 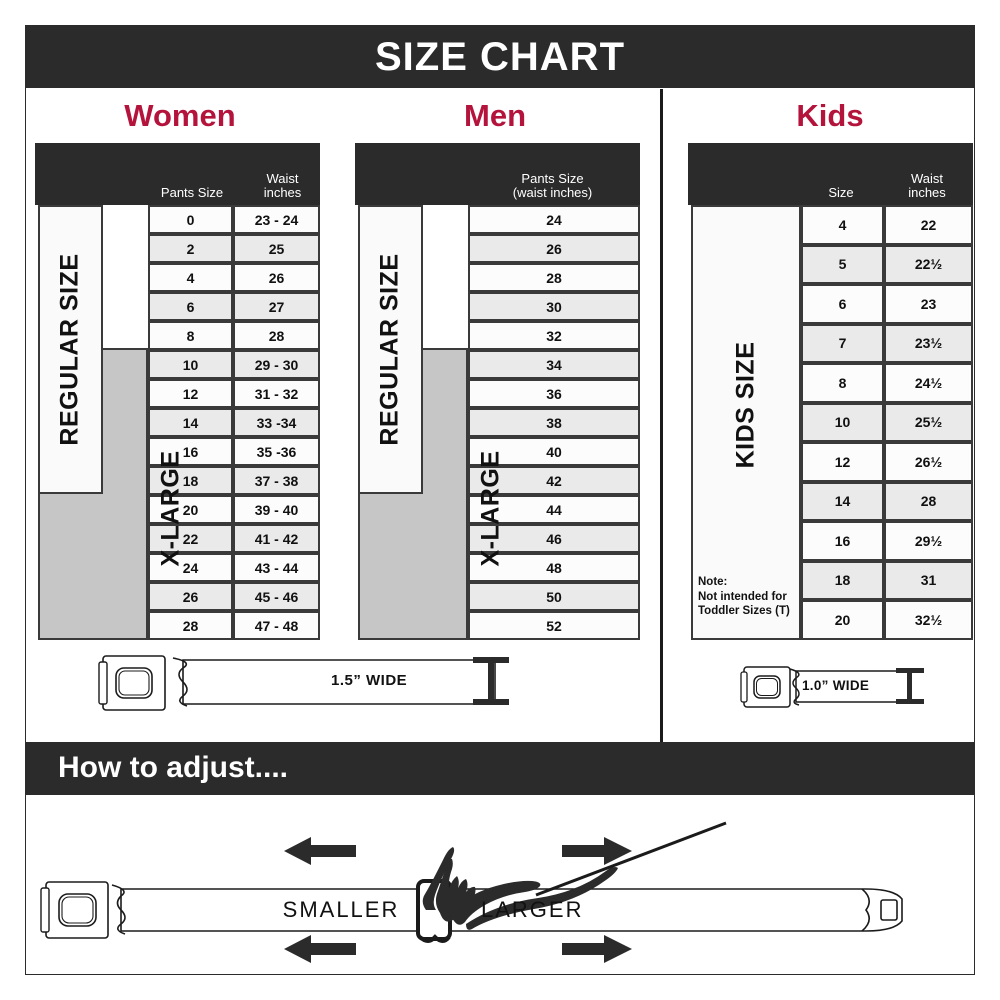 I want to click on kids-cell-size: 20, so click(x=842, y=620).